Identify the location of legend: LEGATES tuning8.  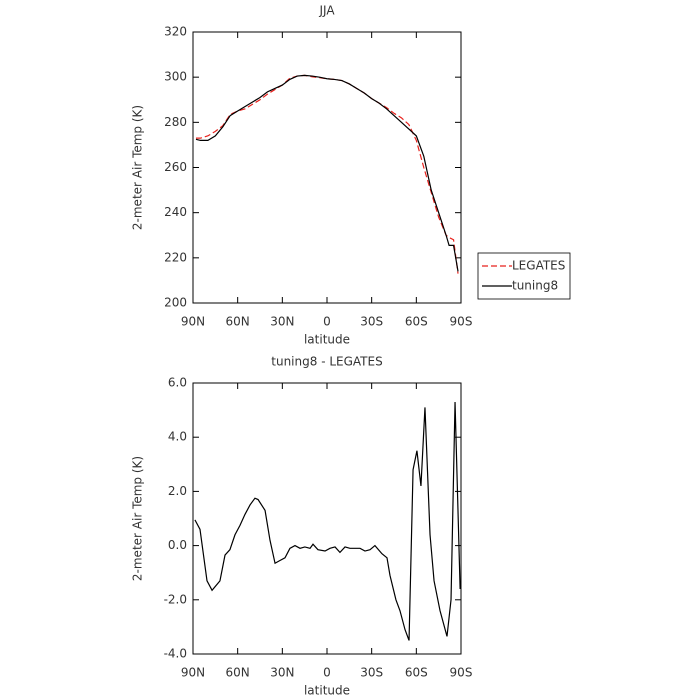
(524, 276).